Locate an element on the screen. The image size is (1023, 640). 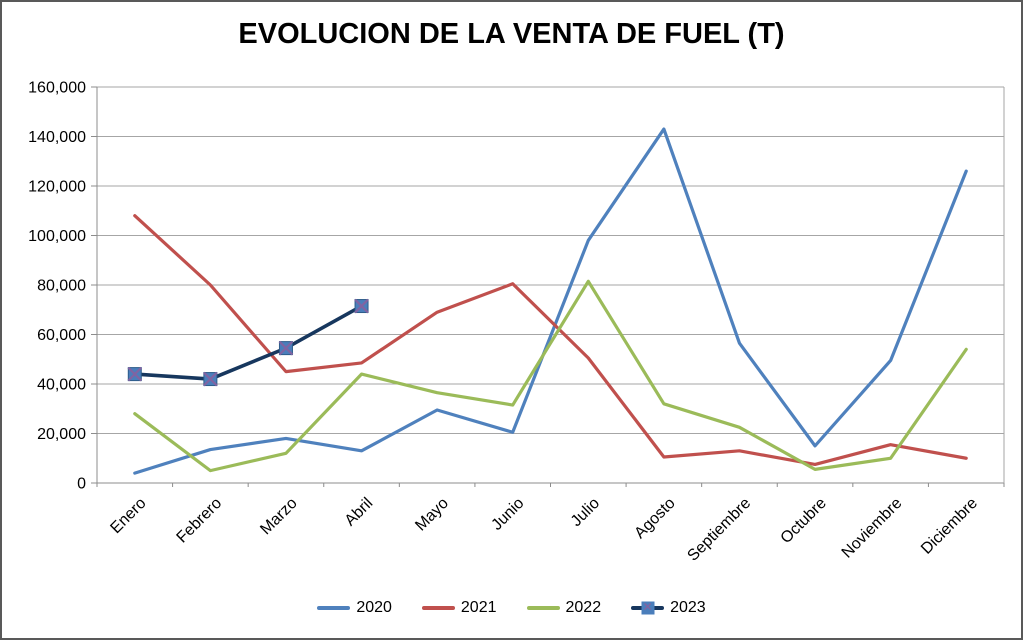
y-axis-label: 160,000 is located at coordinates (57, 88).